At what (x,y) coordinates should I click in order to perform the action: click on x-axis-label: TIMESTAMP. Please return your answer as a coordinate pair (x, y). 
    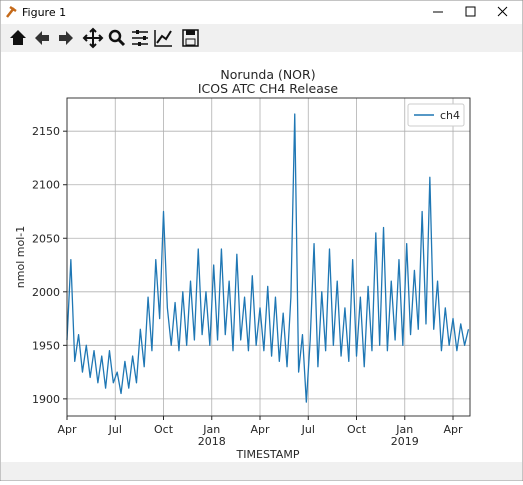
    Looking at the image, I should click on (268, 454).